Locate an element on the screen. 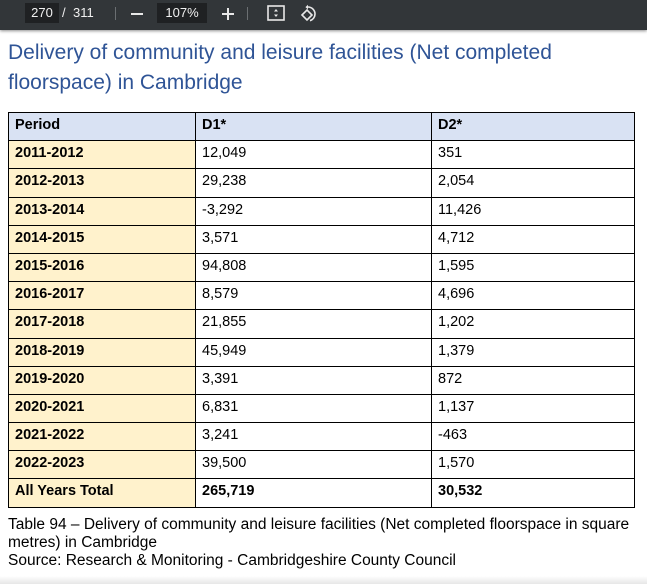 The width and height of the screenshot is (647, 584). period-cell: 2015-2016 is located at coordinates (102, 267).